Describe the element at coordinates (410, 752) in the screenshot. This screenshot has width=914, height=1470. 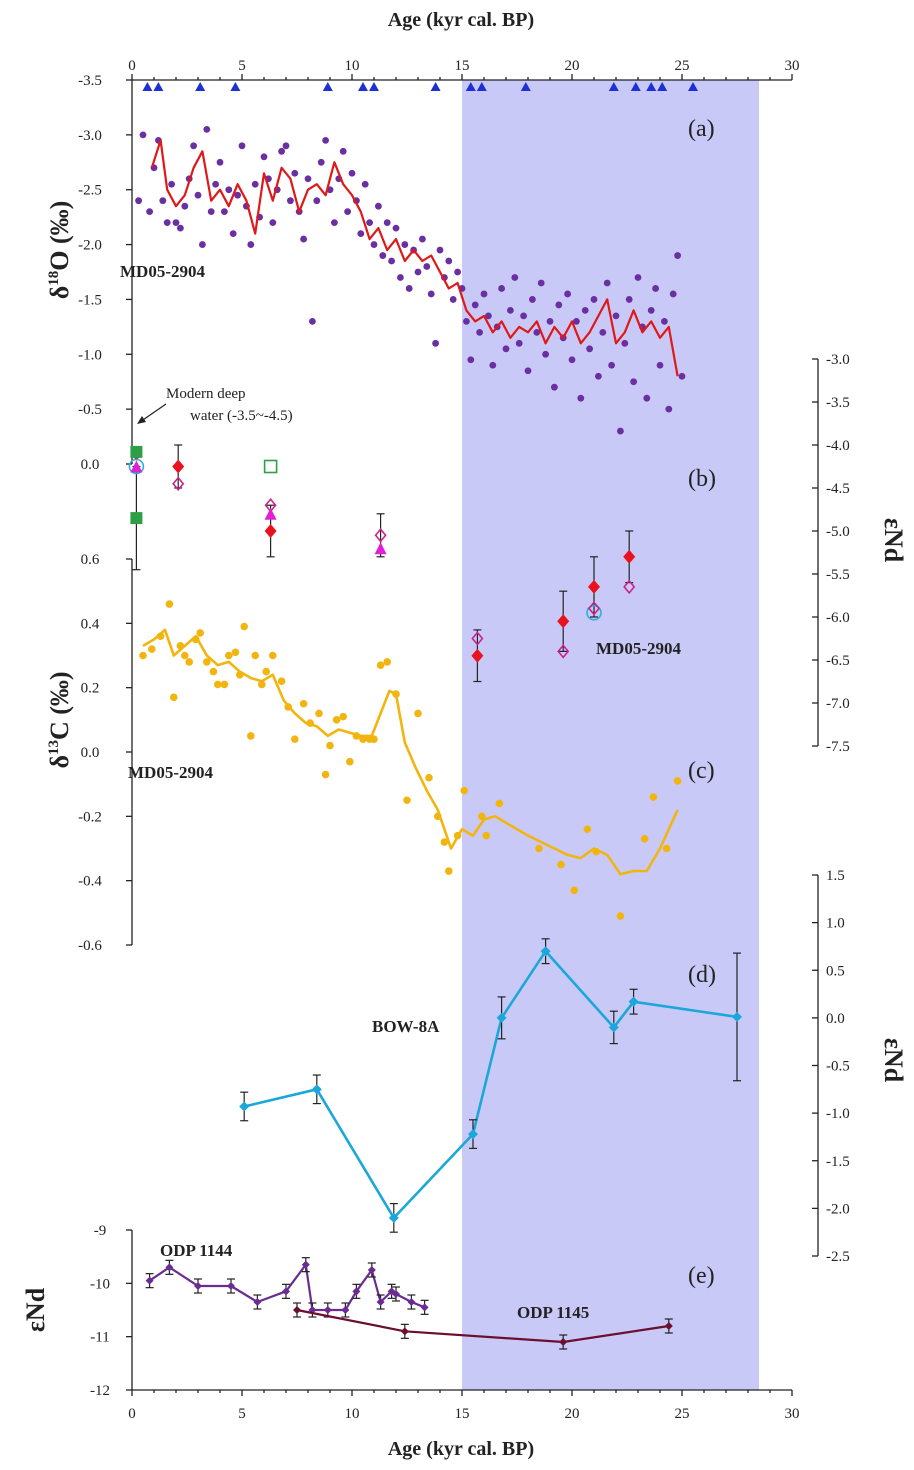
I see `panel-c-series-line` at that location.